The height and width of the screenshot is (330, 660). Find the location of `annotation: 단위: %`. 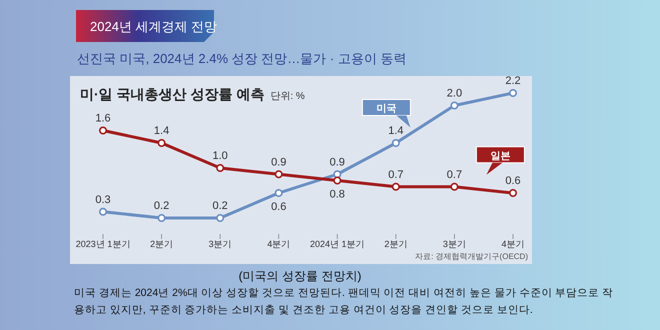

annotation: 단위: % is located at coordinates (287, 96).